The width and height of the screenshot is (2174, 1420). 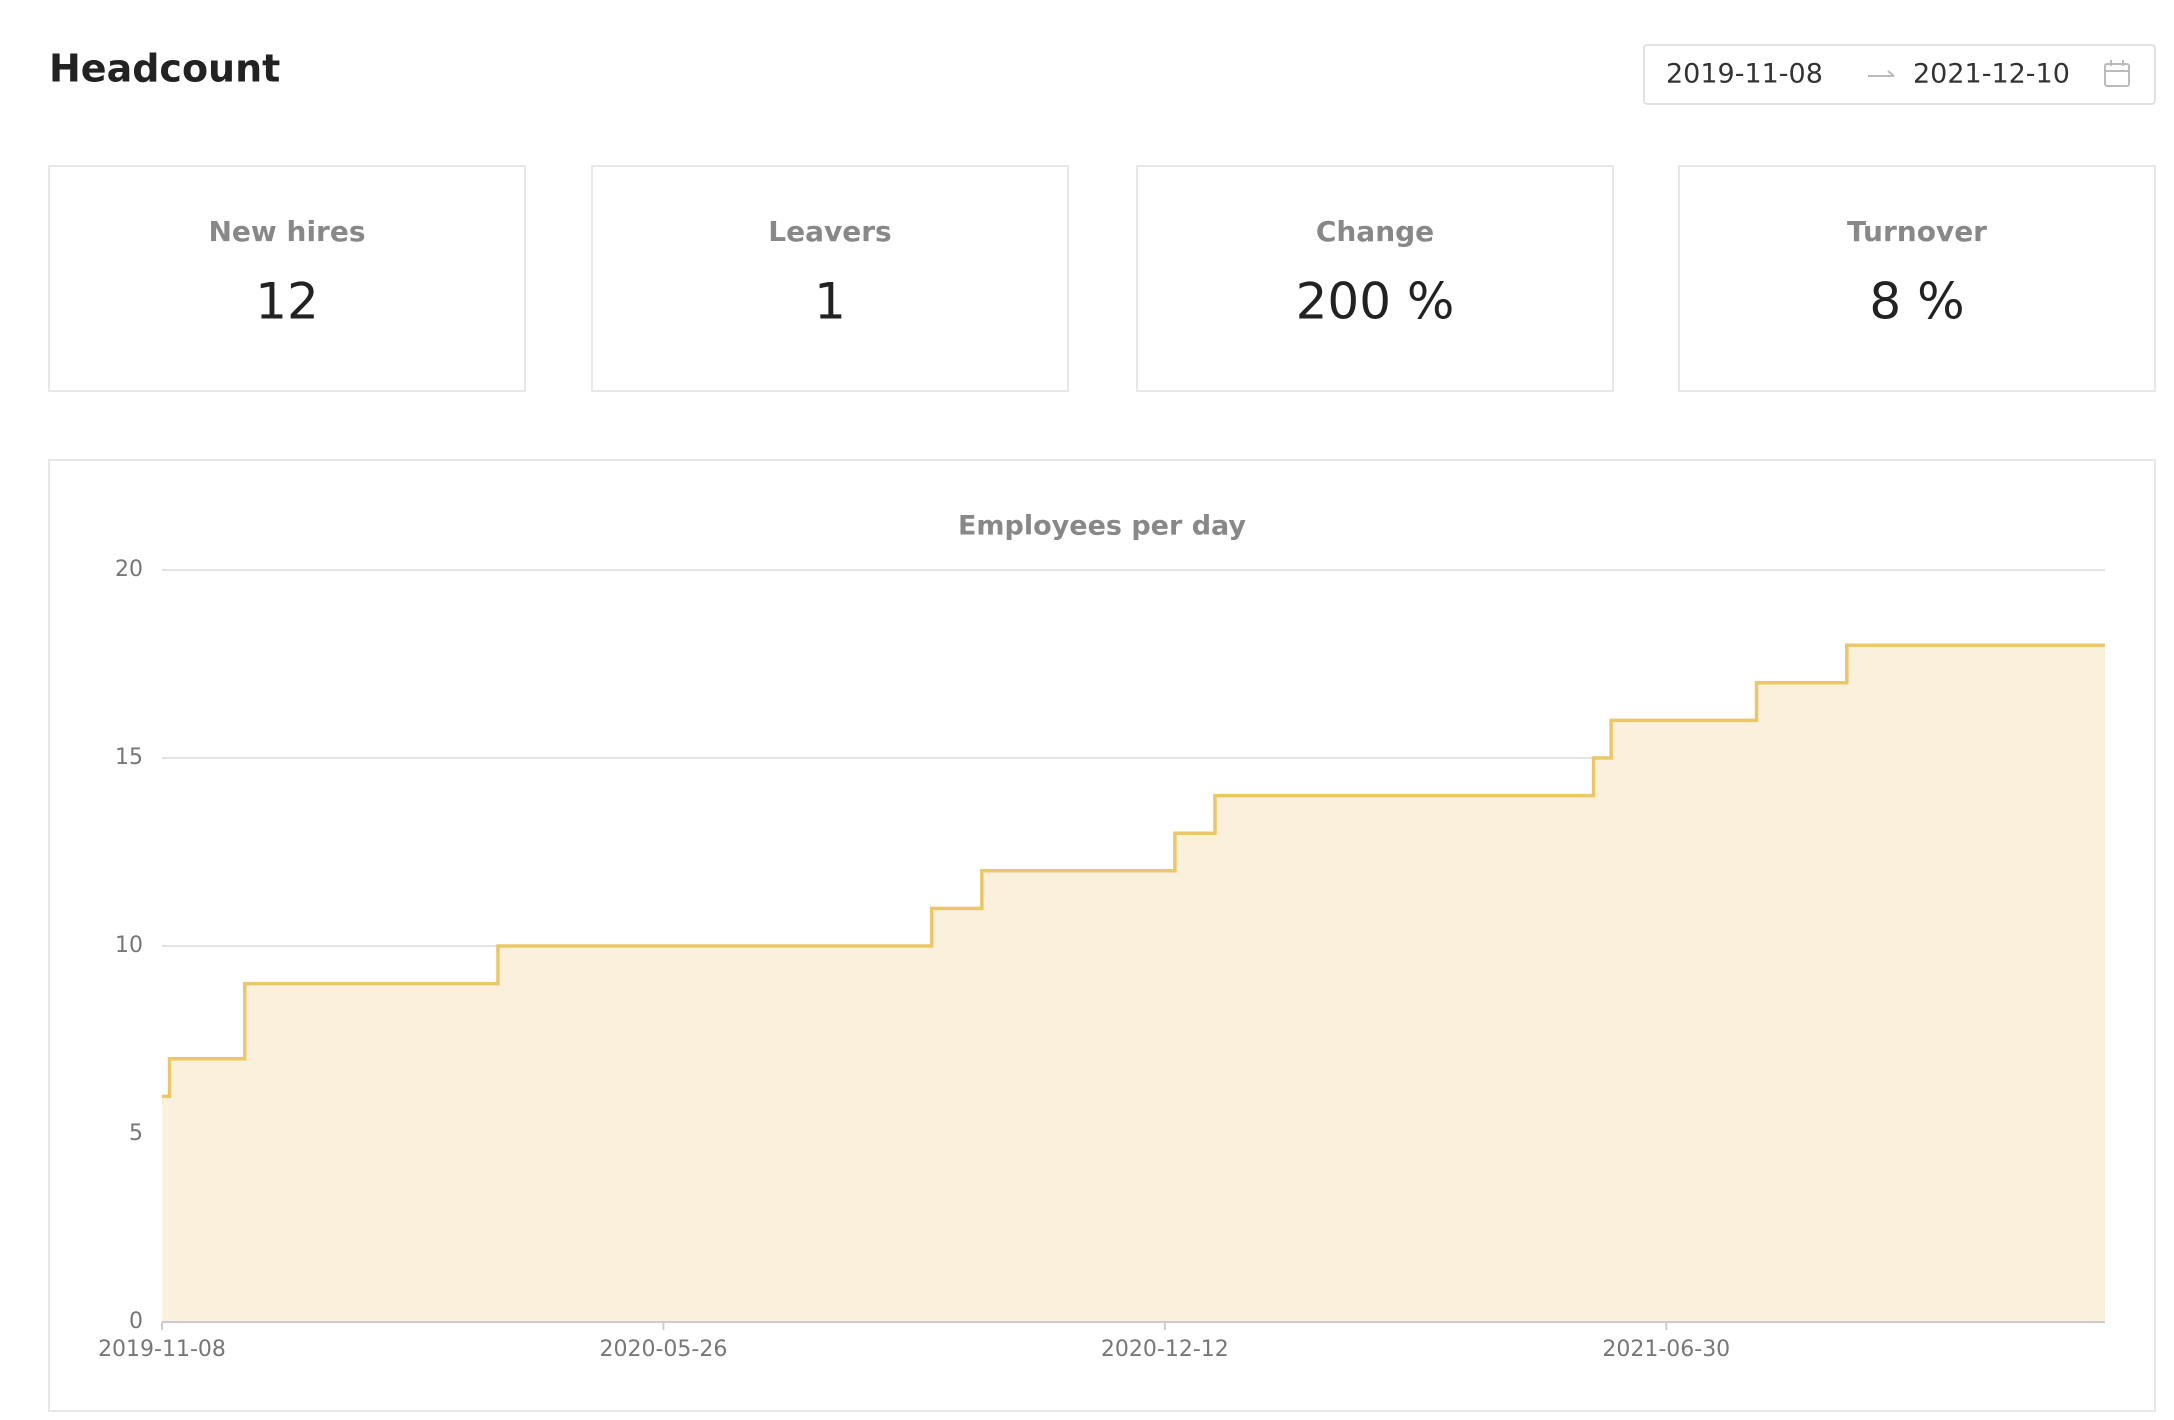 I want to click on y-tick-label: 5, so click(x=136, y=1133).